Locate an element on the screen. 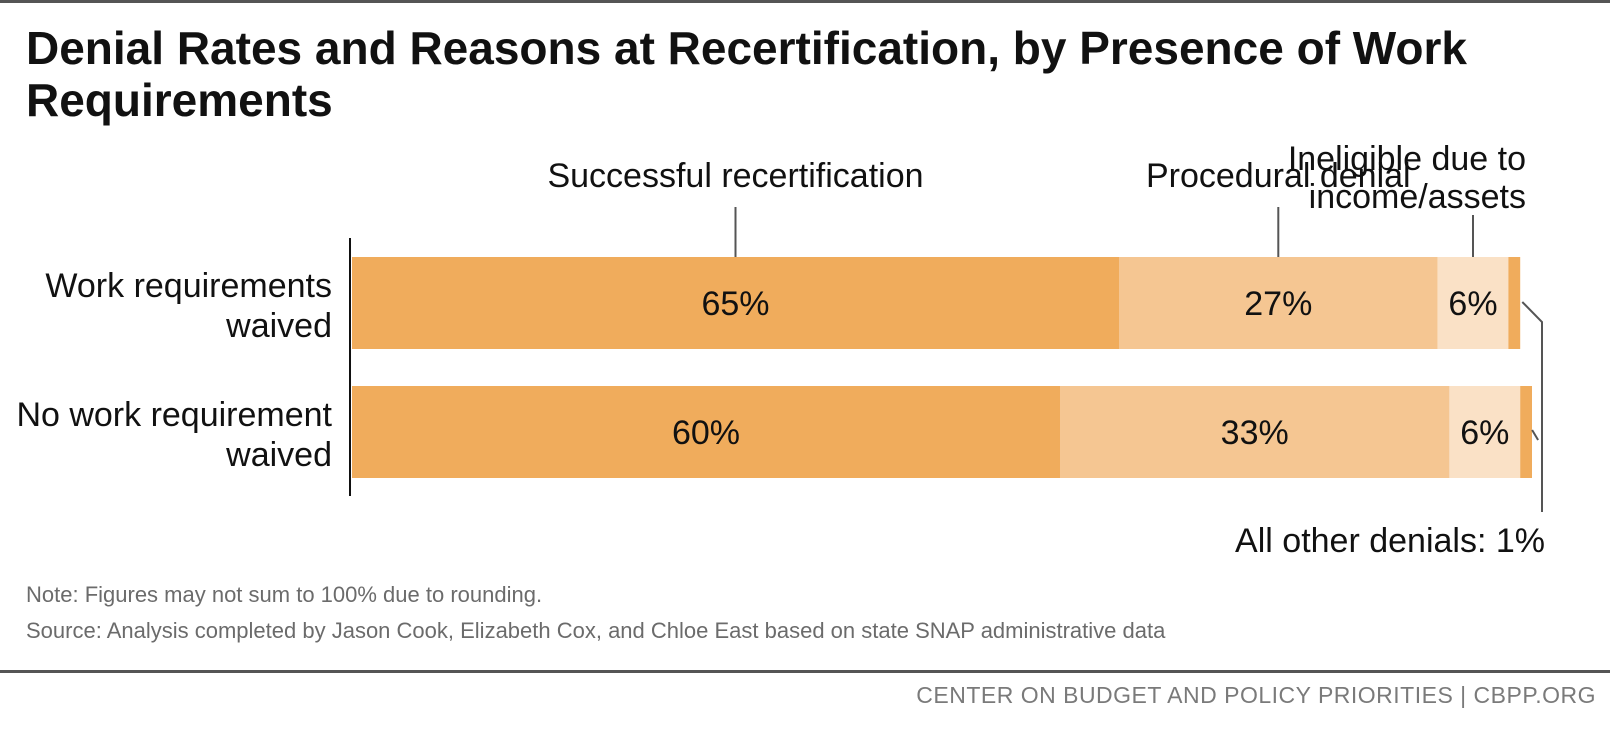  bar-2-value-label-3: 6% is located at coordinates (1484, 433).